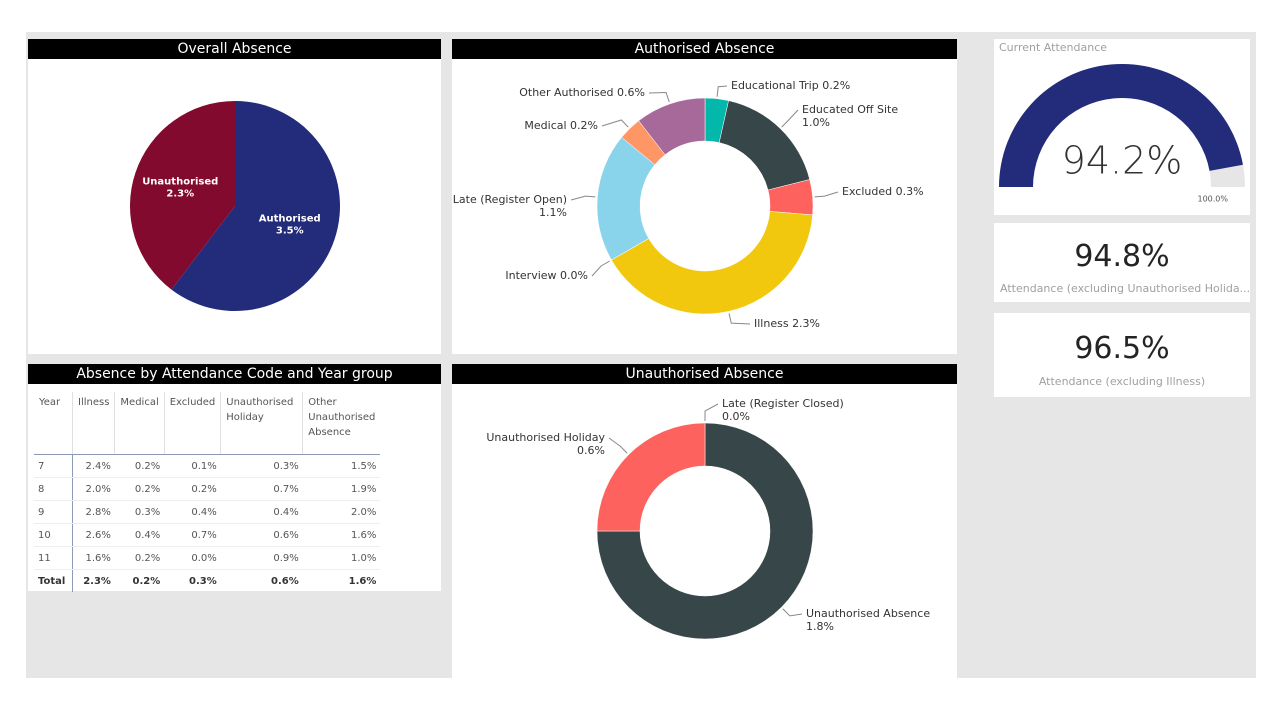  What do you see at coordinates (1212, 199) in the screenshot?
I see `gauge-tick-label: 100.0%` at bounding box center [1212, 199].